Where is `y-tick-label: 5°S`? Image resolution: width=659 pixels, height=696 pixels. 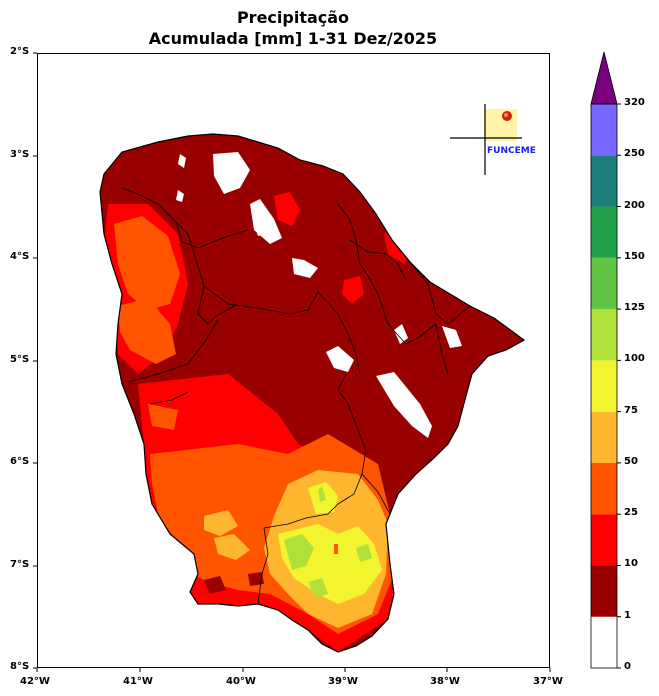 y-tick-label: 5°S is located at coordinates (20, 359).